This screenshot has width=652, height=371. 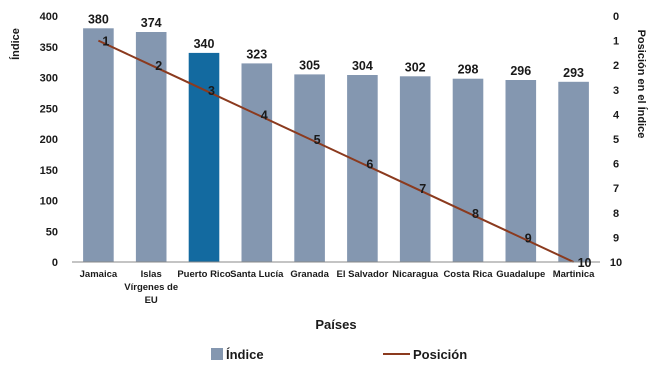 What do you see at coordinates (573, 73) in the screenshot?
I see `bar-value-label: 293` at bounding box center [573, 73].